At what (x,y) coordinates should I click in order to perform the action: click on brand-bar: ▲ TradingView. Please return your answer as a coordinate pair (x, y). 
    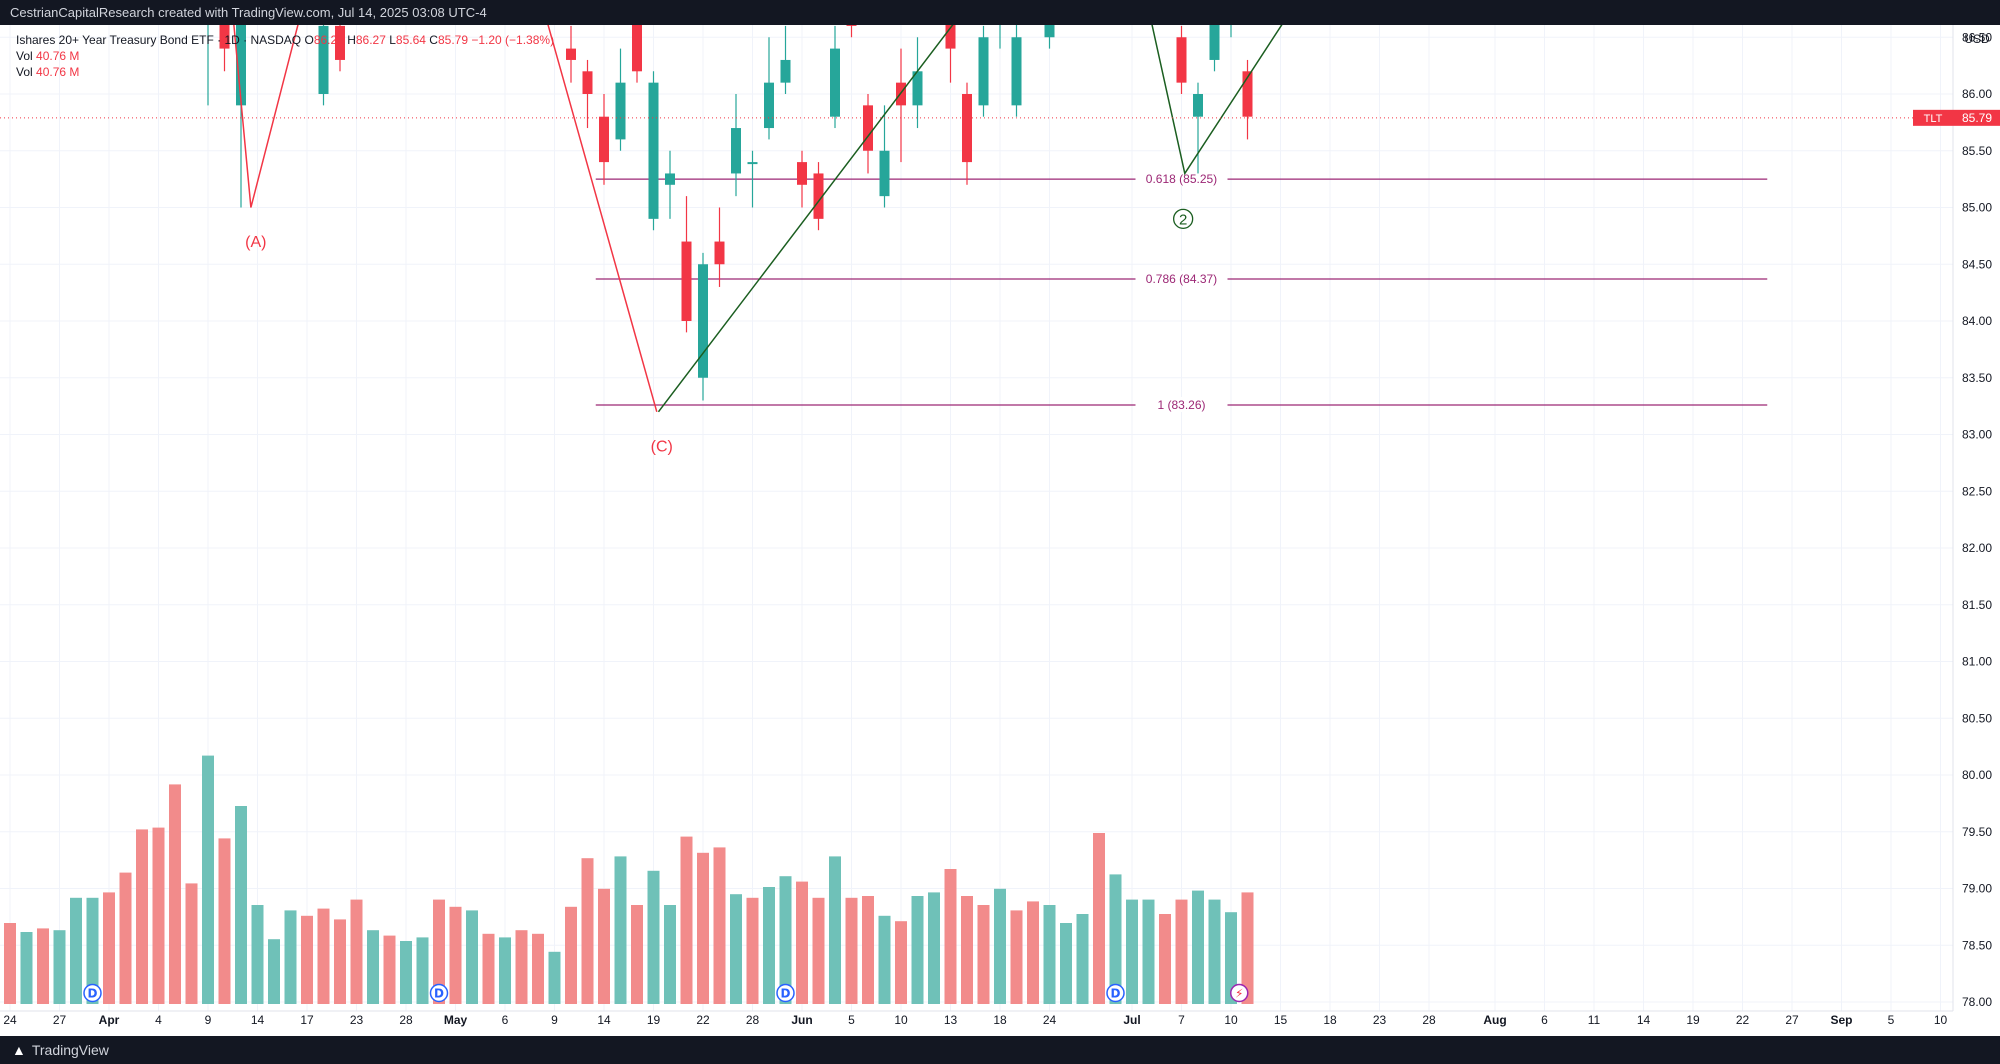
    Looking at the image, I should click on (1000, 1050).